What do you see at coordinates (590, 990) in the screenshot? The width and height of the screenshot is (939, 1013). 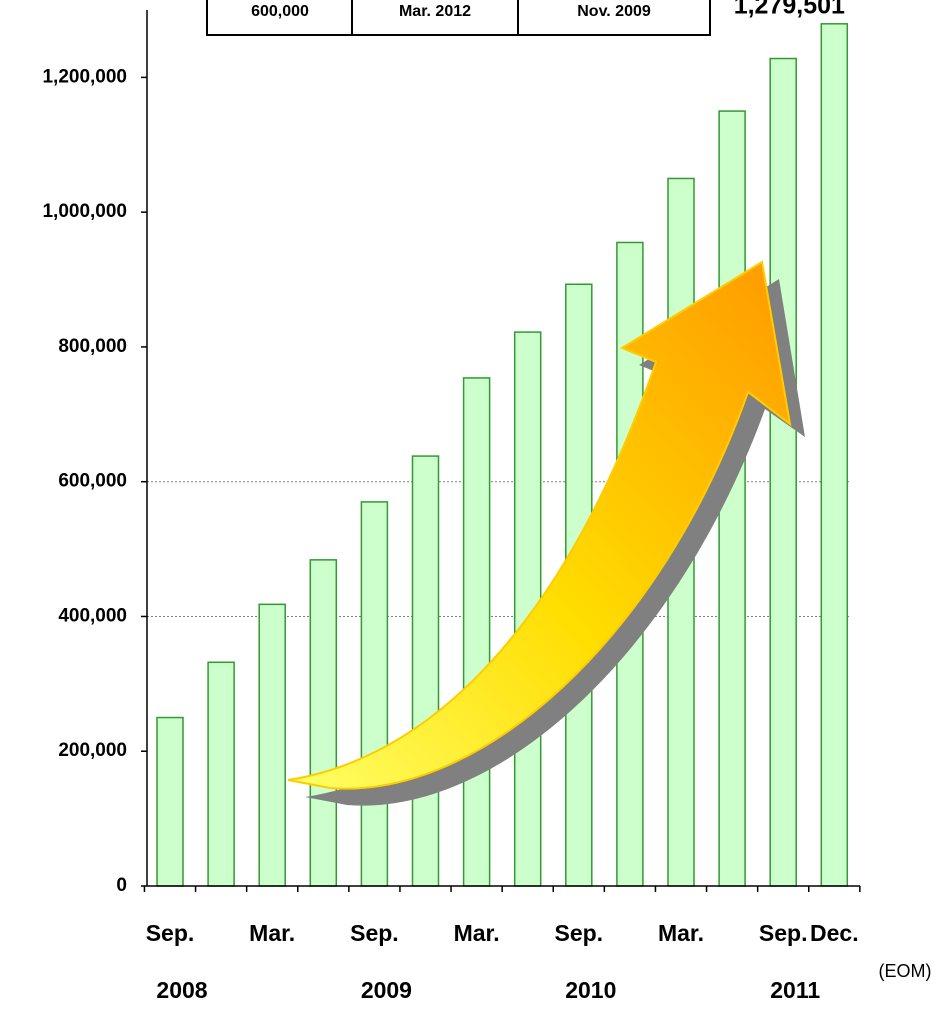 I see `x-year-label: 2010` at bounding box center [590, 990].